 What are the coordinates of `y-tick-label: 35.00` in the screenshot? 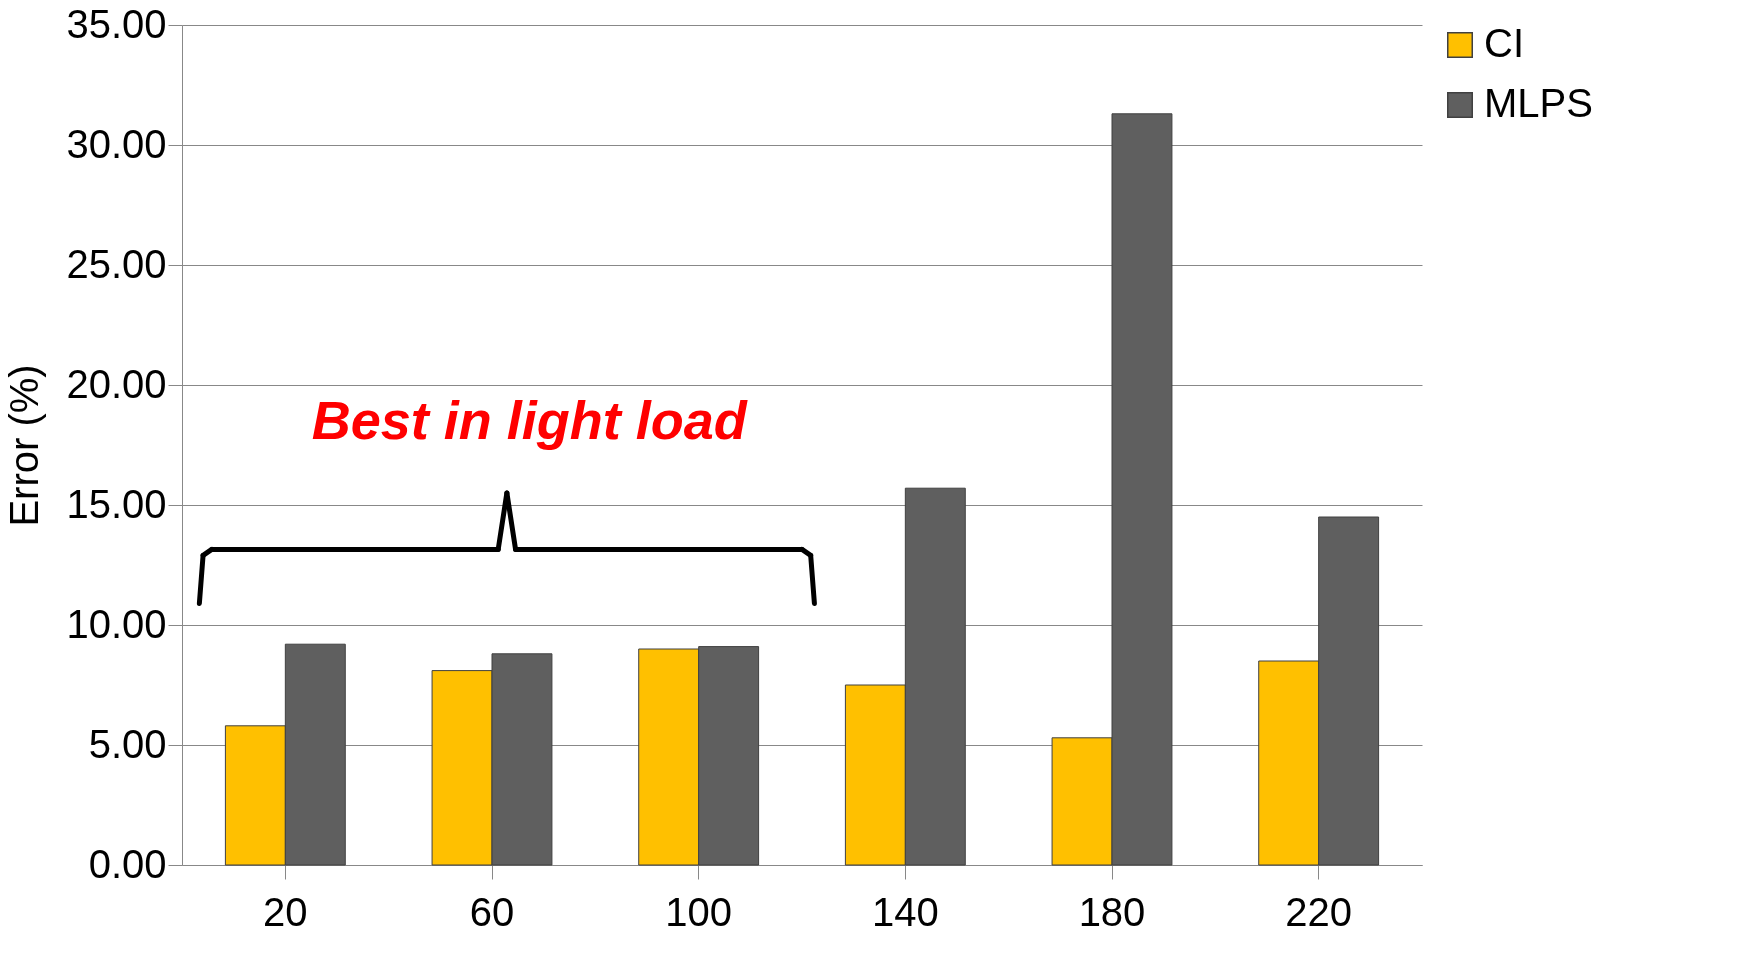 It's located at (116, 23).